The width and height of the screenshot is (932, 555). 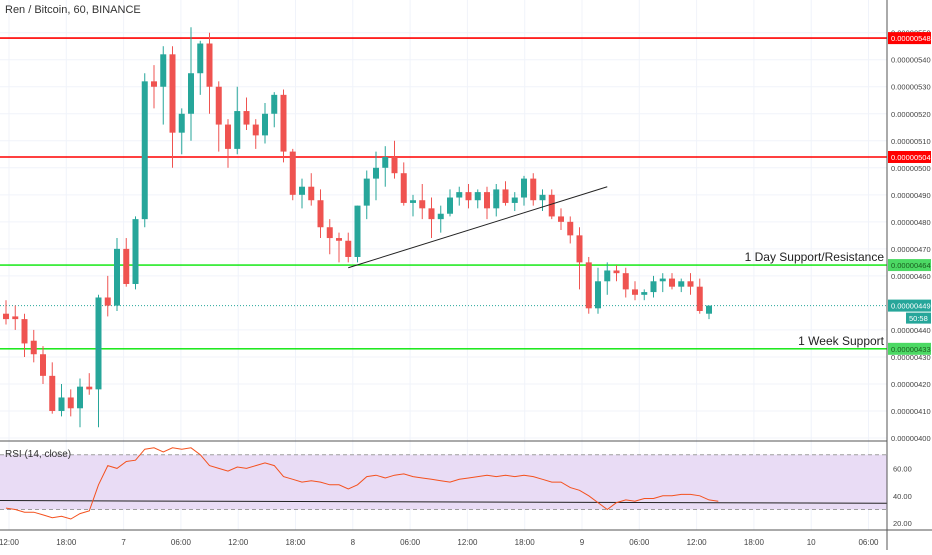 What do you see at coordinates (123, 542) in the screenshot?
I see `time-tick-label: 7` at bounding box center [123, 542].